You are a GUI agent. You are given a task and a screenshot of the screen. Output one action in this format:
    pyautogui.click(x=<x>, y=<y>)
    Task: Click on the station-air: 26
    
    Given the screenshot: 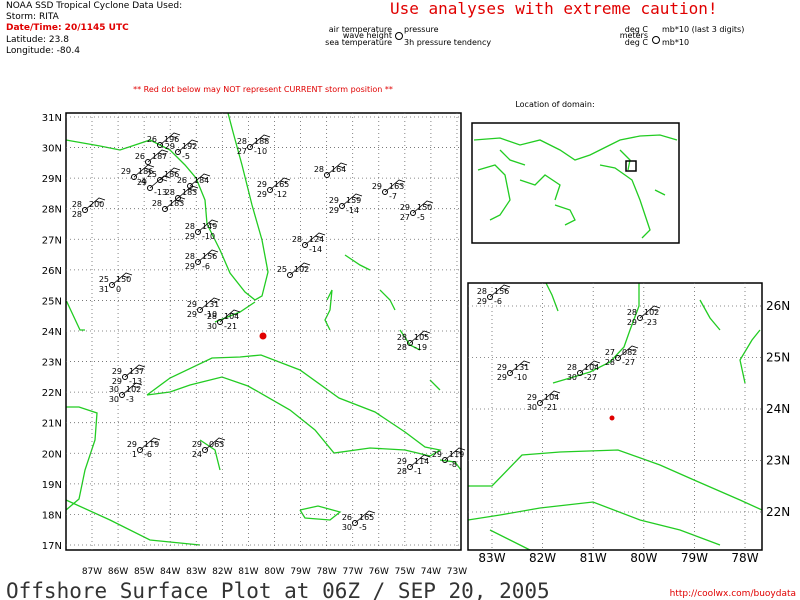 What is the action you would take?
    pyautogui.click(x=347, y=517)
    